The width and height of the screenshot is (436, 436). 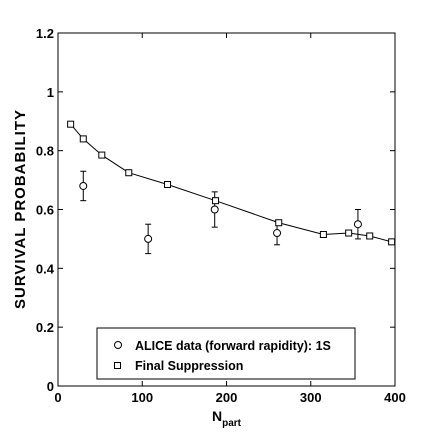 I want to click on y-tick-label: 0.2, so click(x=45, y=327).